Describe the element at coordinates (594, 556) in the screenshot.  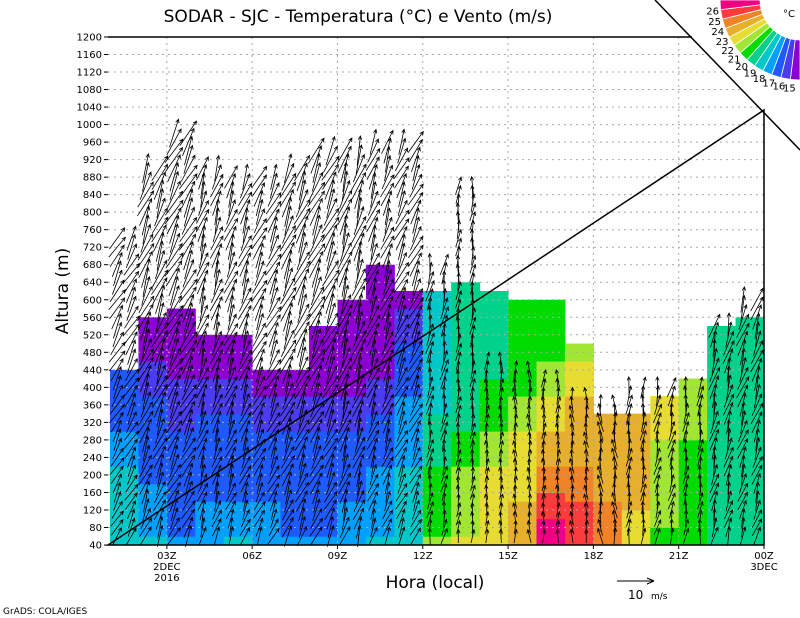
I see `x-tick-label: 18Z` at that location.